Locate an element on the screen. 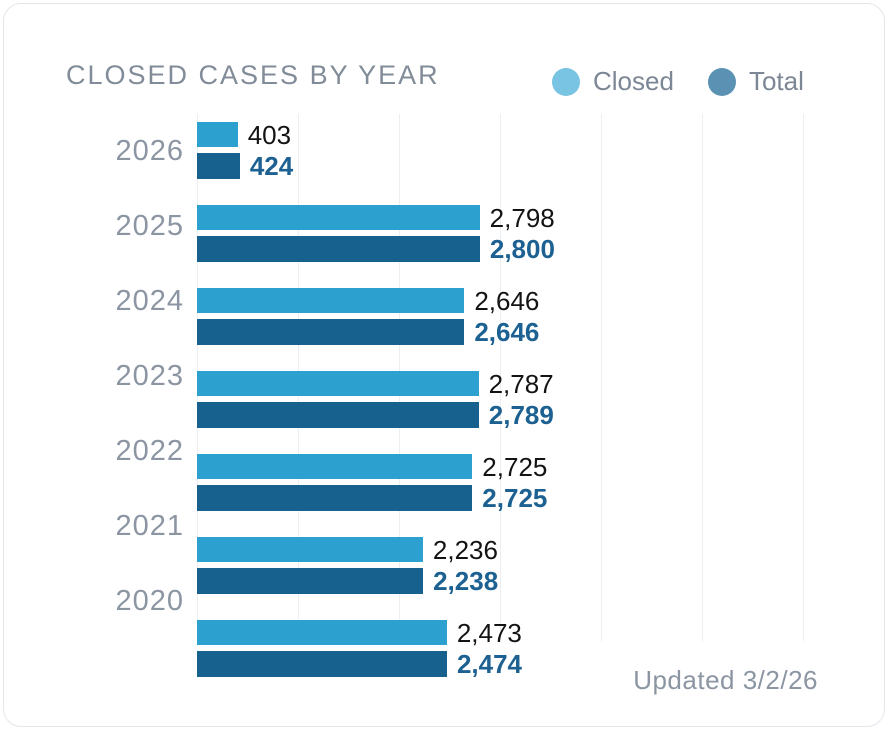 This screenshot has height=732, width=890. total-value-label: 2,789 is located at coordinates (521, 415).